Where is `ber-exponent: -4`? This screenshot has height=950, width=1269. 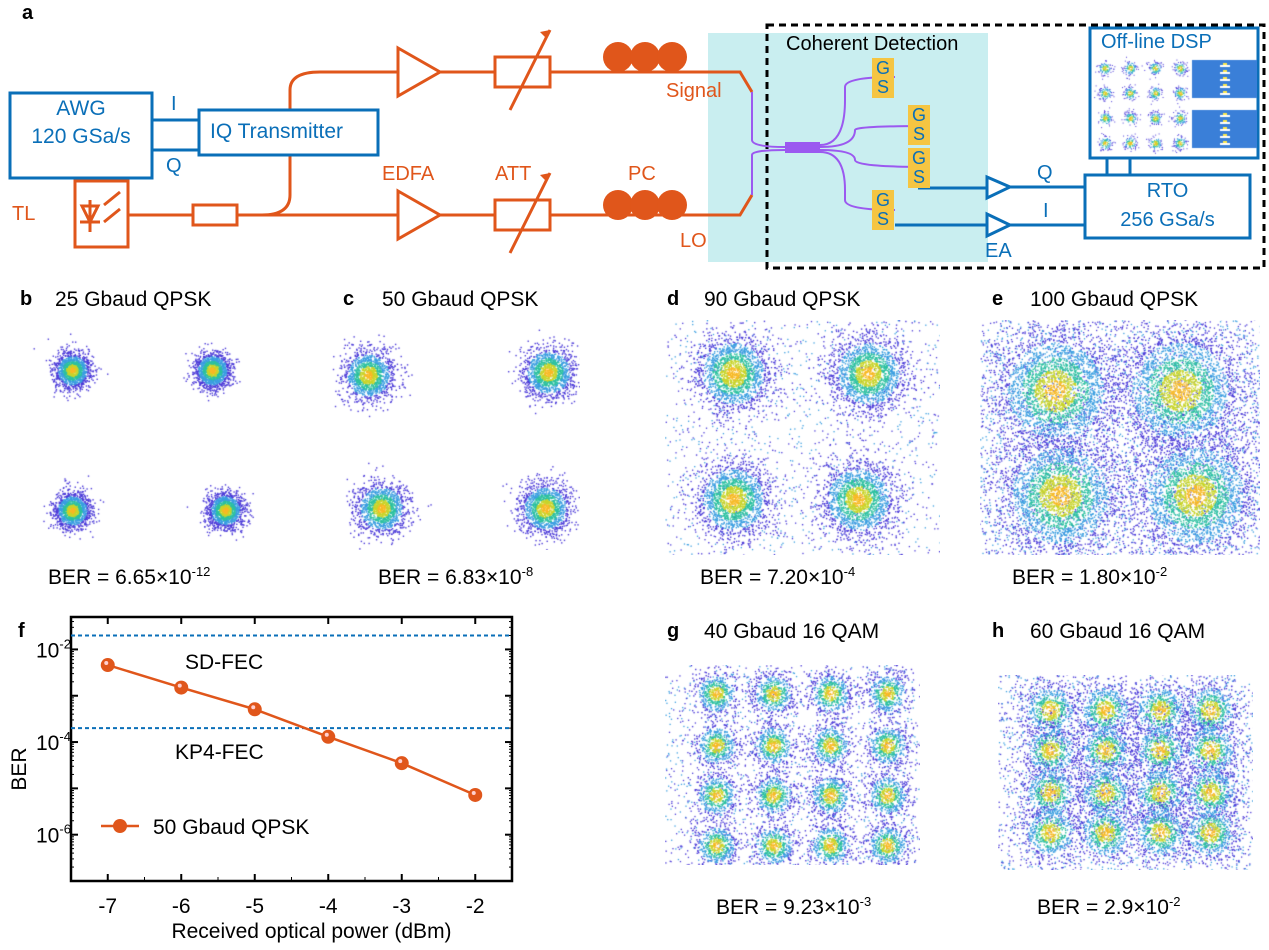
ber-exponent: -4 is located at coordinates (849, 571).